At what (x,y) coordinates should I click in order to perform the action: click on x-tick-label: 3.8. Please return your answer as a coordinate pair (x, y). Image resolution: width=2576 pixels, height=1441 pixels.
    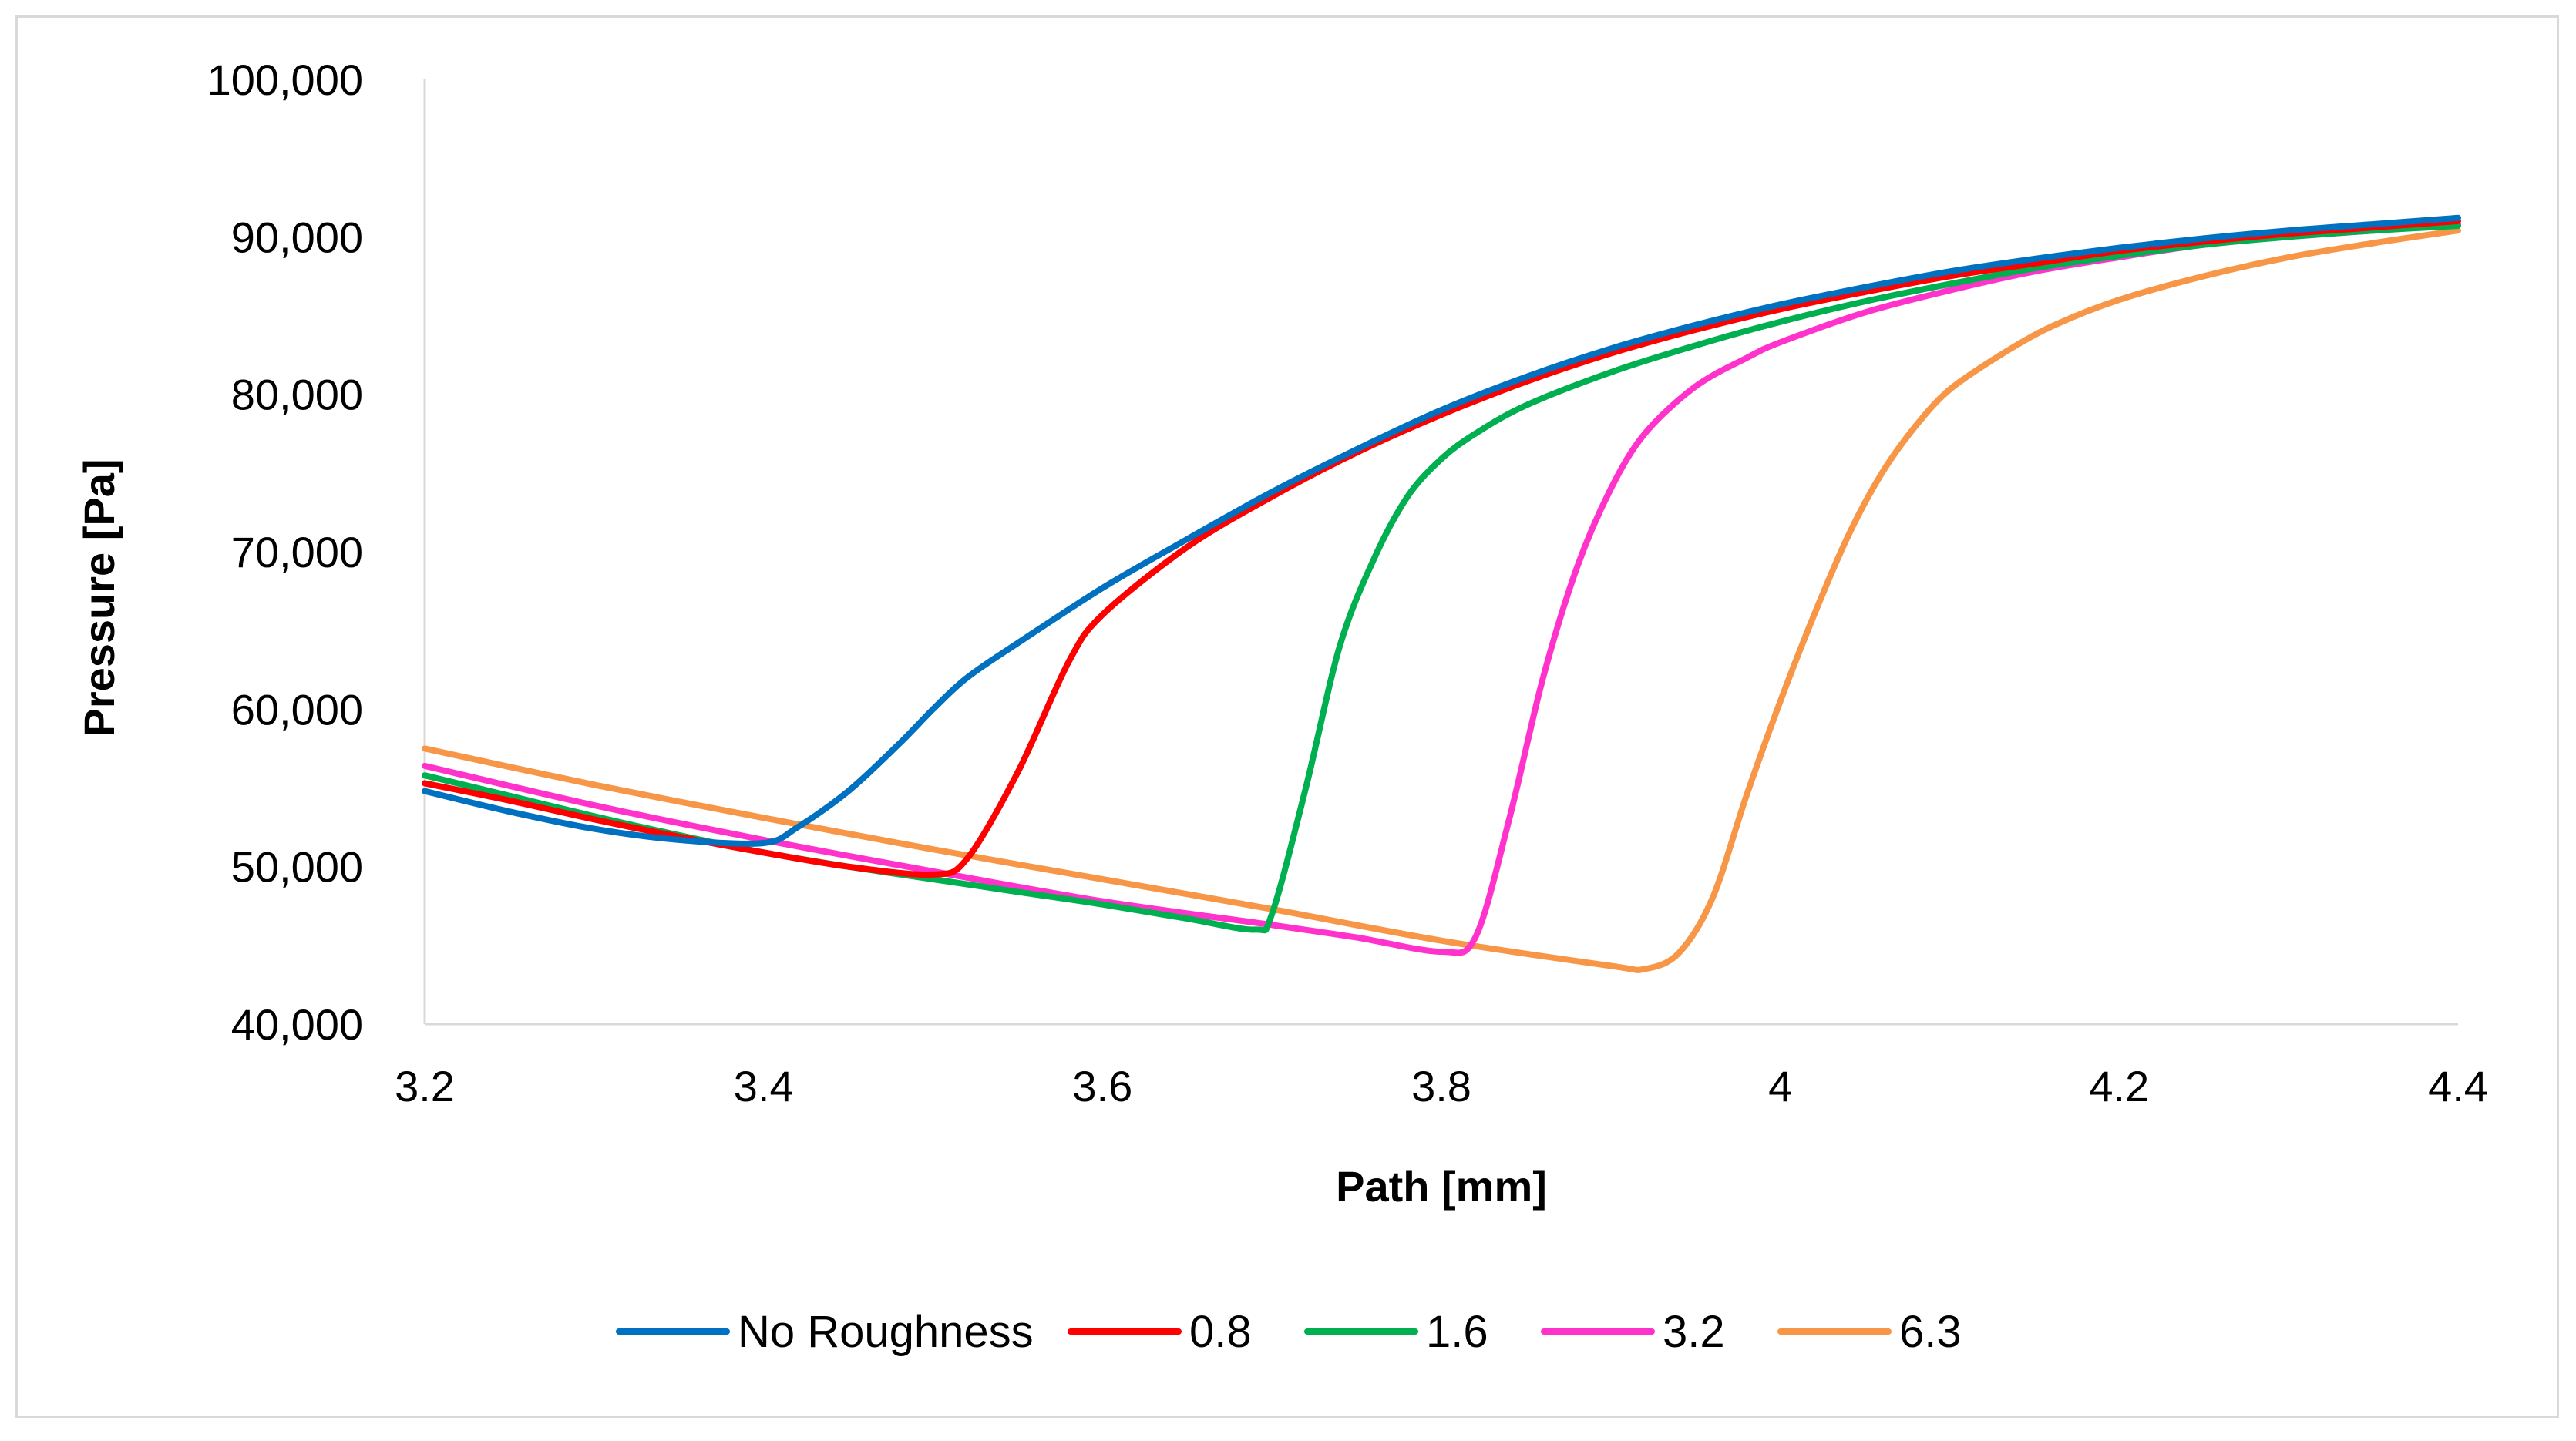
    Looking at the image, I should click on (1441, 1086).